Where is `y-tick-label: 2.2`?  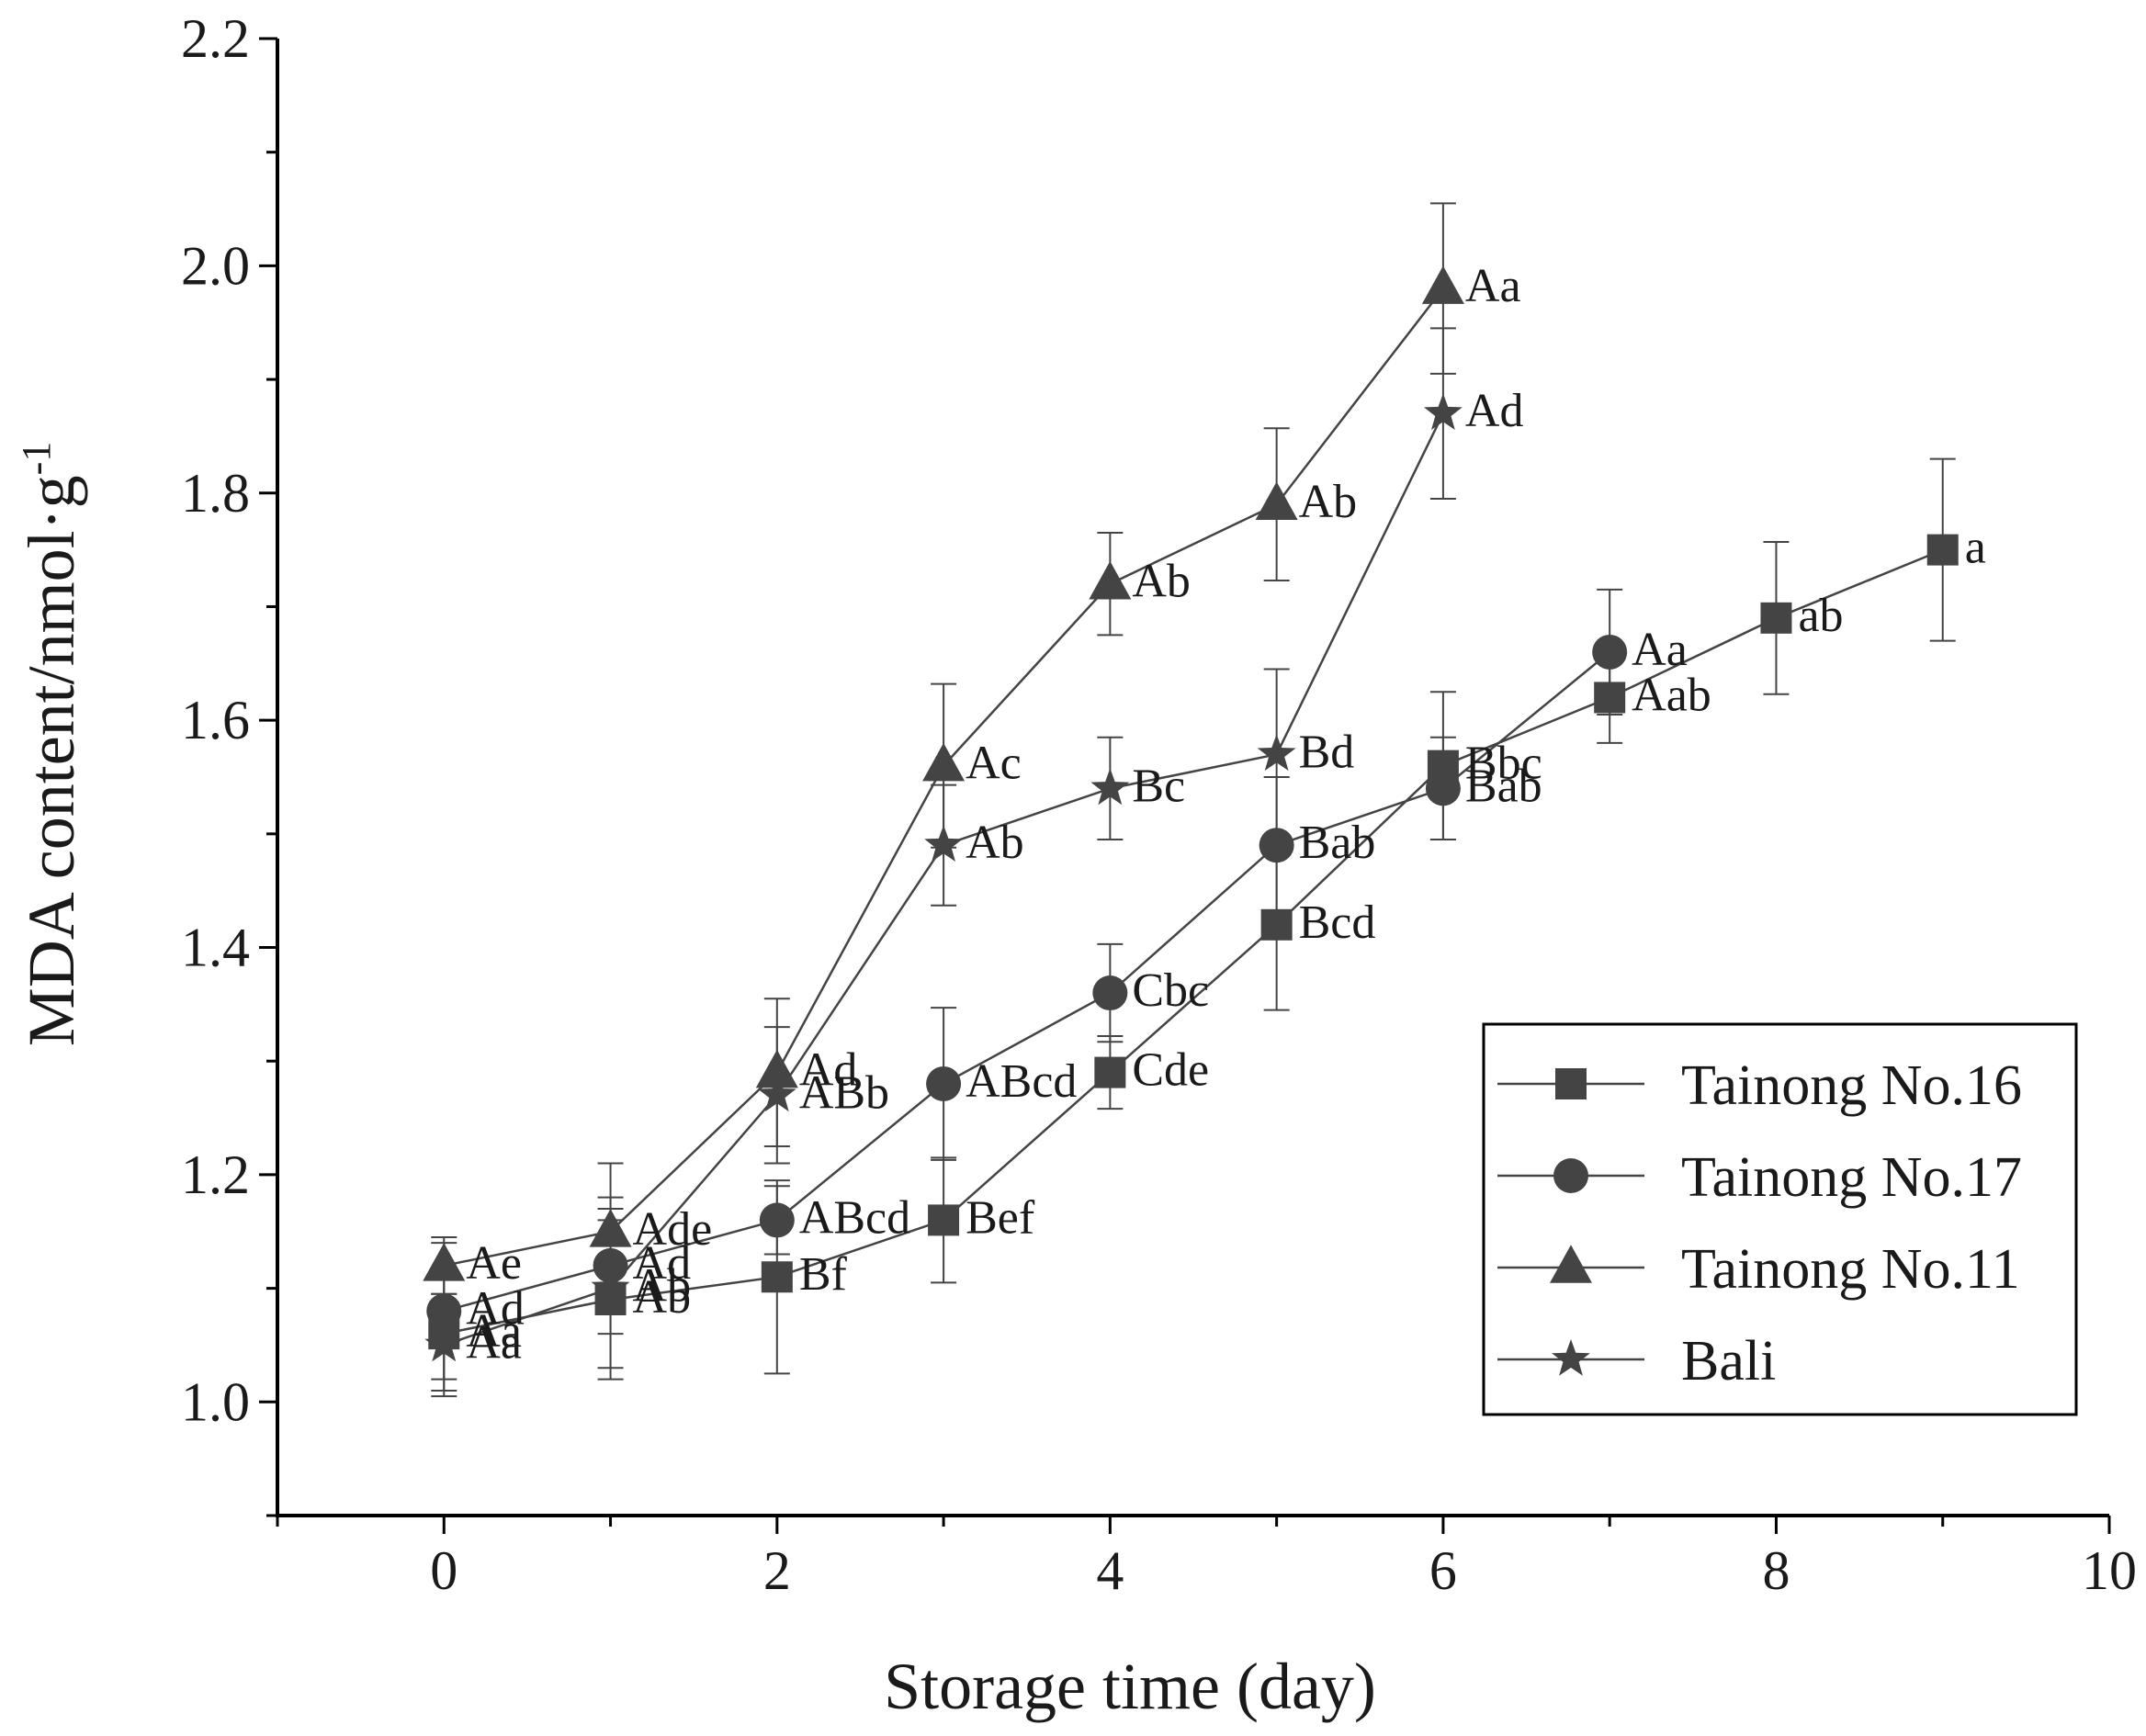 y-tick-label: 2.2 is located at coordinates (215, 38).